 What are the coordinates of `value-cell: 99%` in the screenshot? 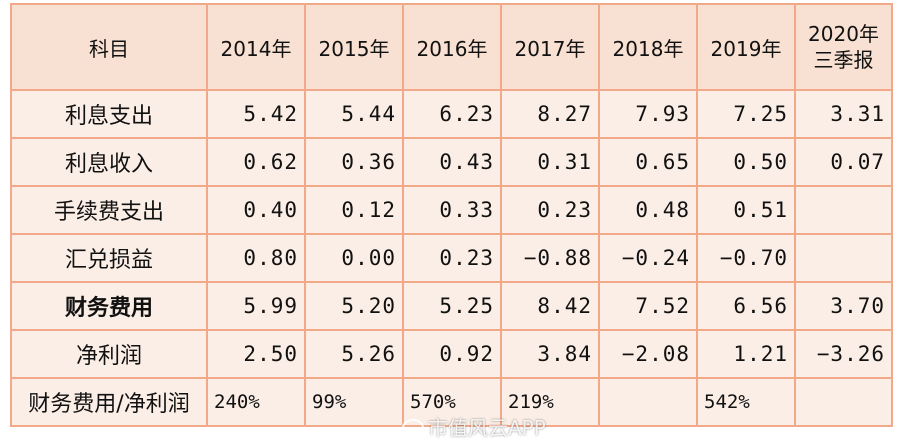 It's located at (354, 402).